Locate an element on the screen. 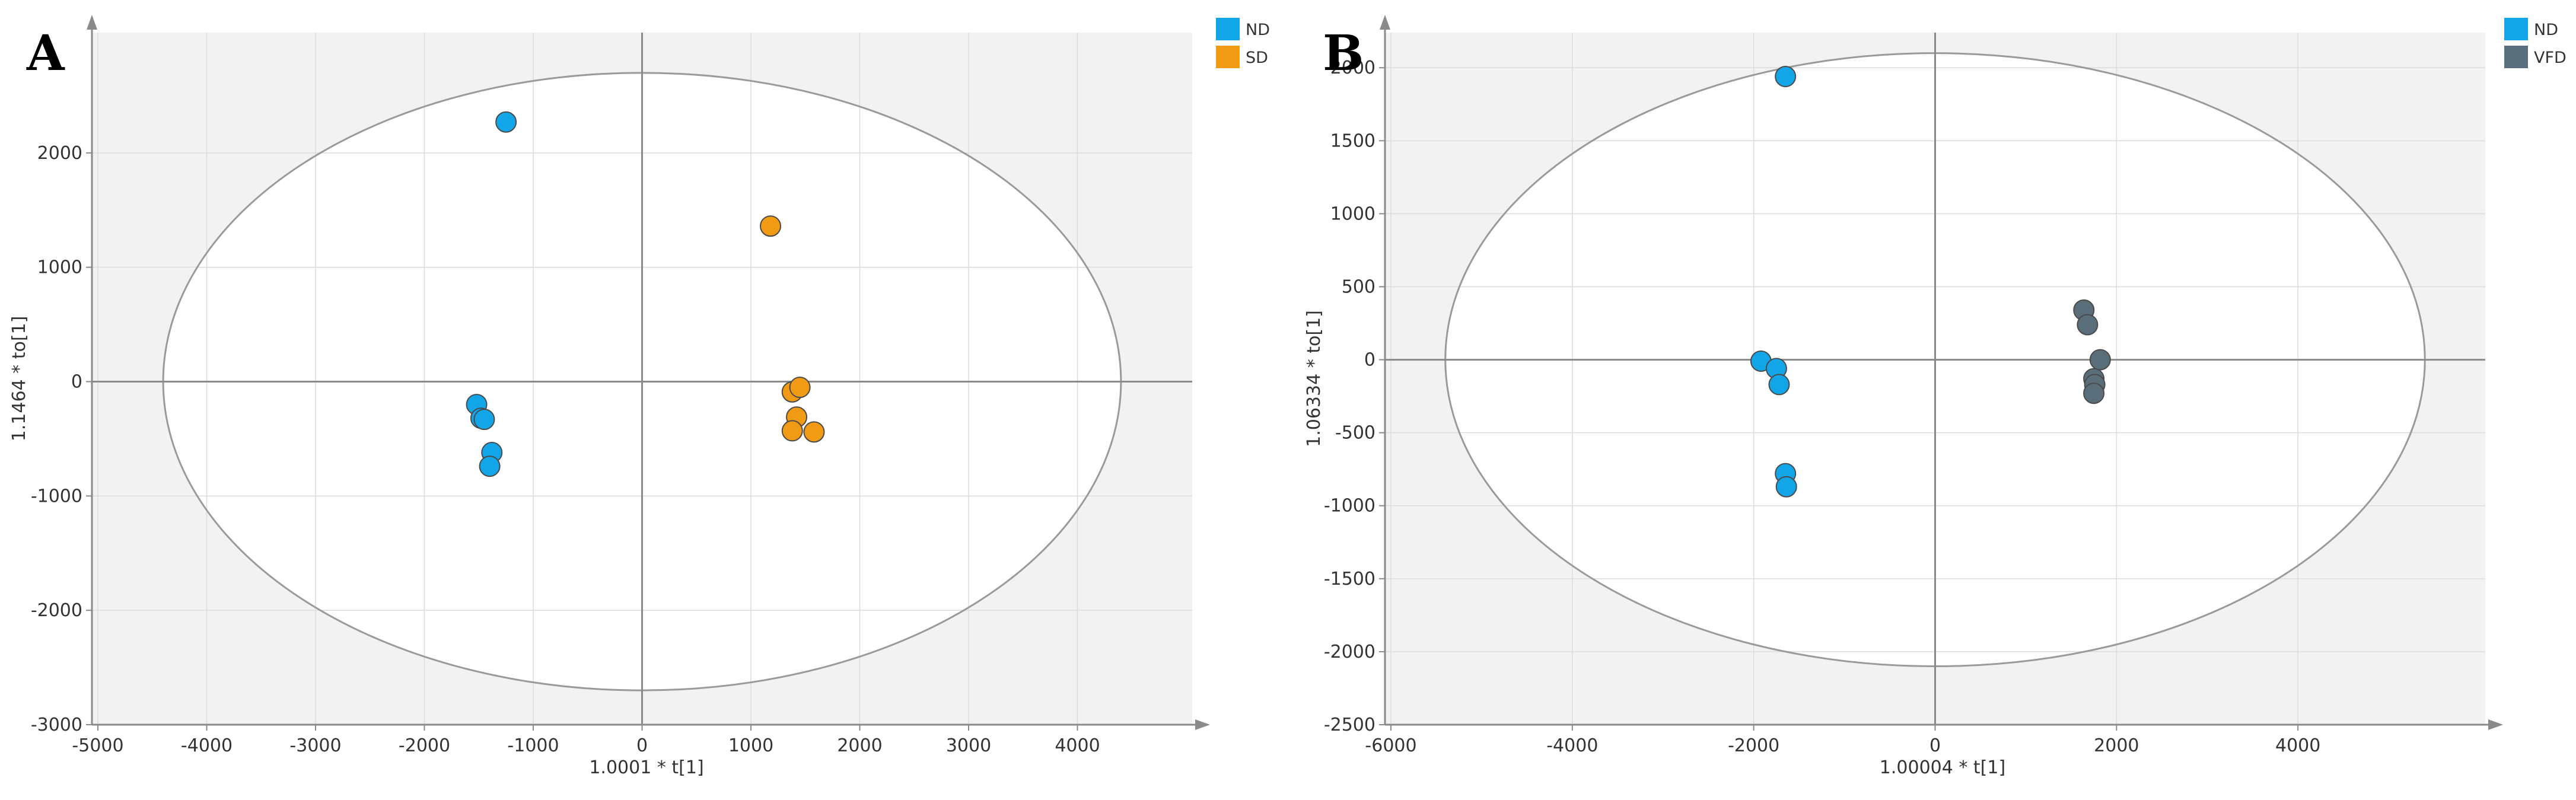 The width and height of the screenshot is (2576, 800). legend: ND SD is located at coordinates (1243, 43).